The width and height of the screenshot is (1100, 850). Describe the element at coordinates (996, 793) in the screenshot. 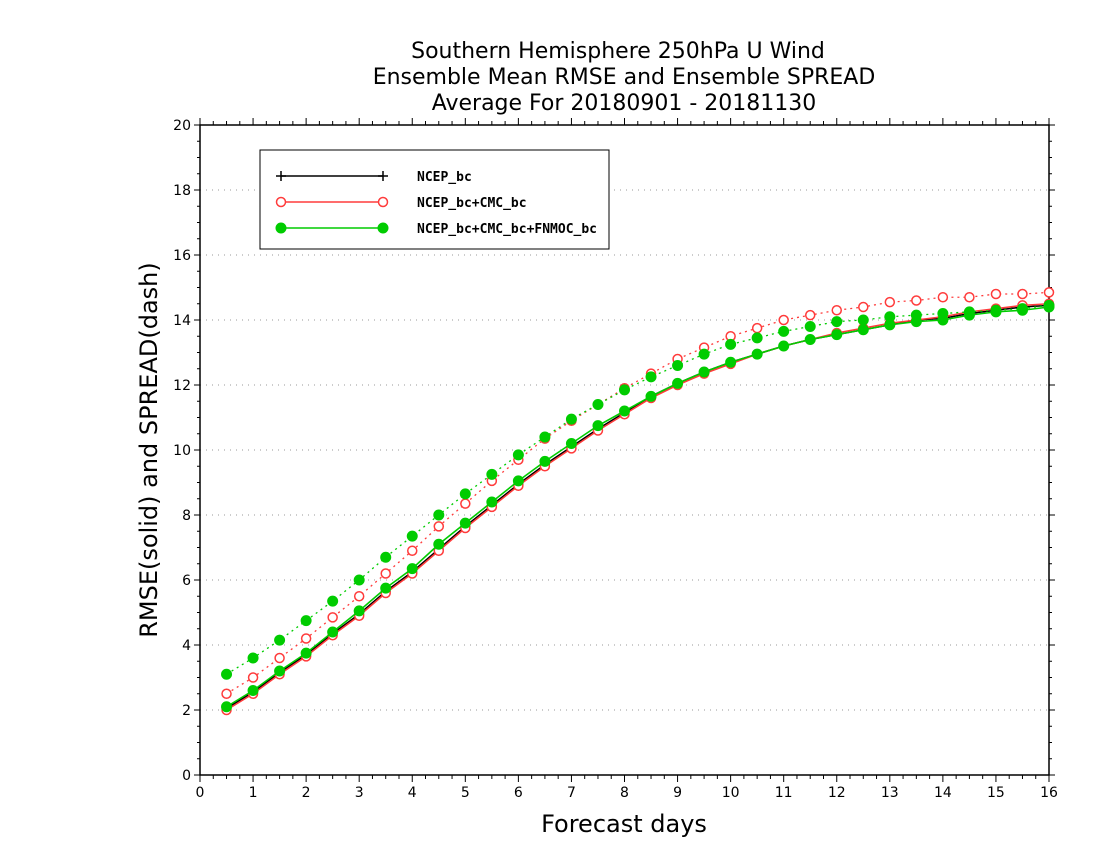

I see `x-tick-label-15: 15` at that location.